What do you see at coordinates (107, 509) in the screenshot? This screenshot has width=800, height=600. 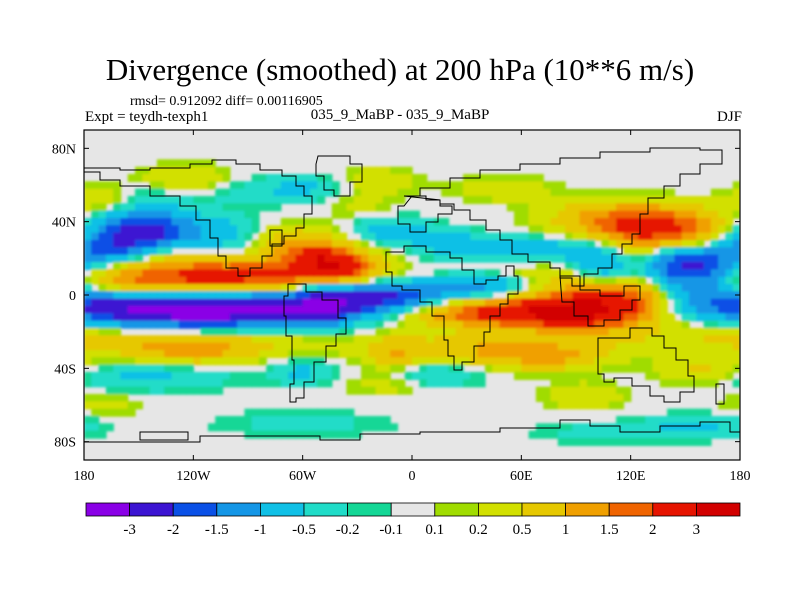 I see `colorbar-swatch` at bounding box center [107, 509].